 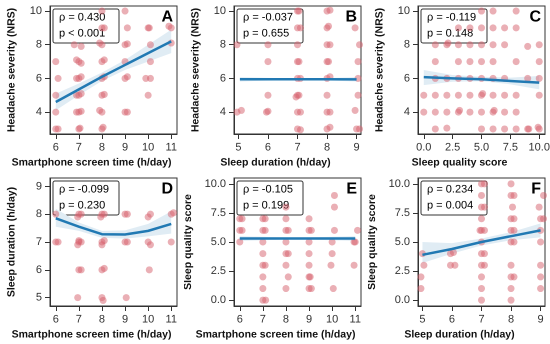 I want to click on y-tick-label: 0.0, so click(x=402, y=300).